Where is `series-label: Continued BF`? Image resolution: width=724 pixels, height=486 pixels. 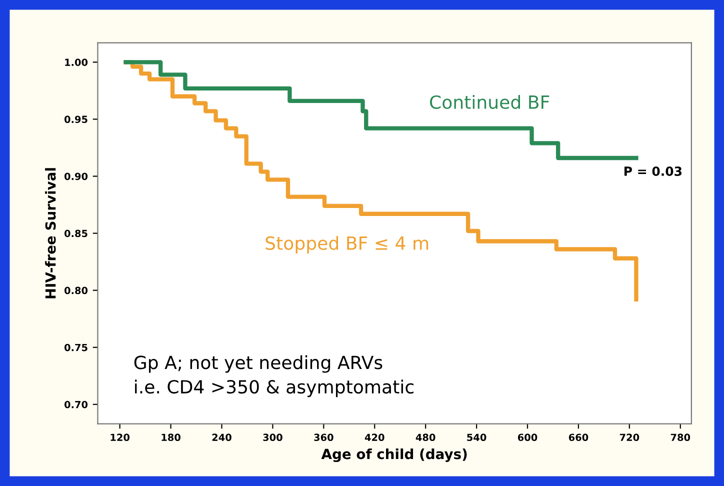 series-label: Continued BF is located at coordinates (490, 101).